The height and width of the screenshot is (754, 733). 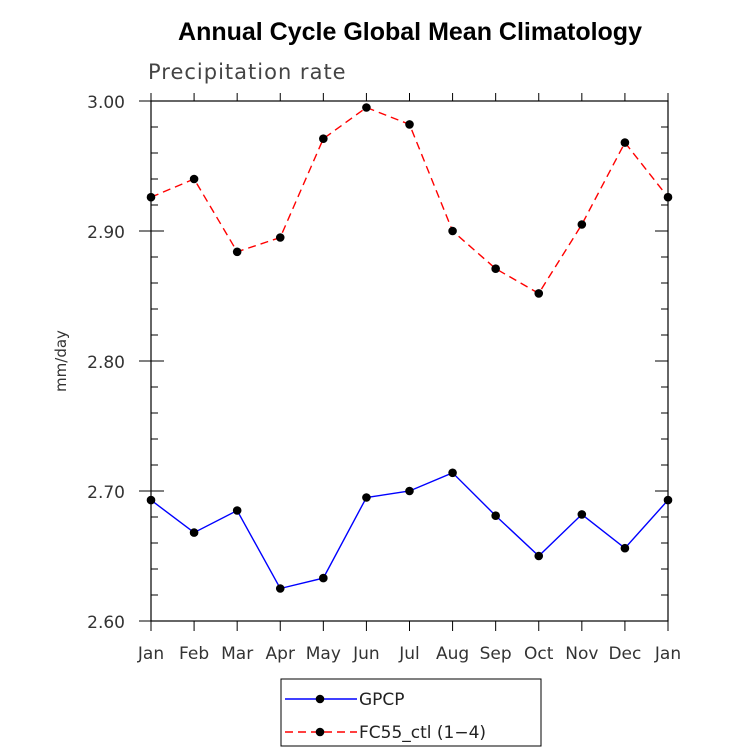 I want to click on y-tick-labels: 2.60 2.70 2.80 2.90 3.00, so click(x=106, y=363).